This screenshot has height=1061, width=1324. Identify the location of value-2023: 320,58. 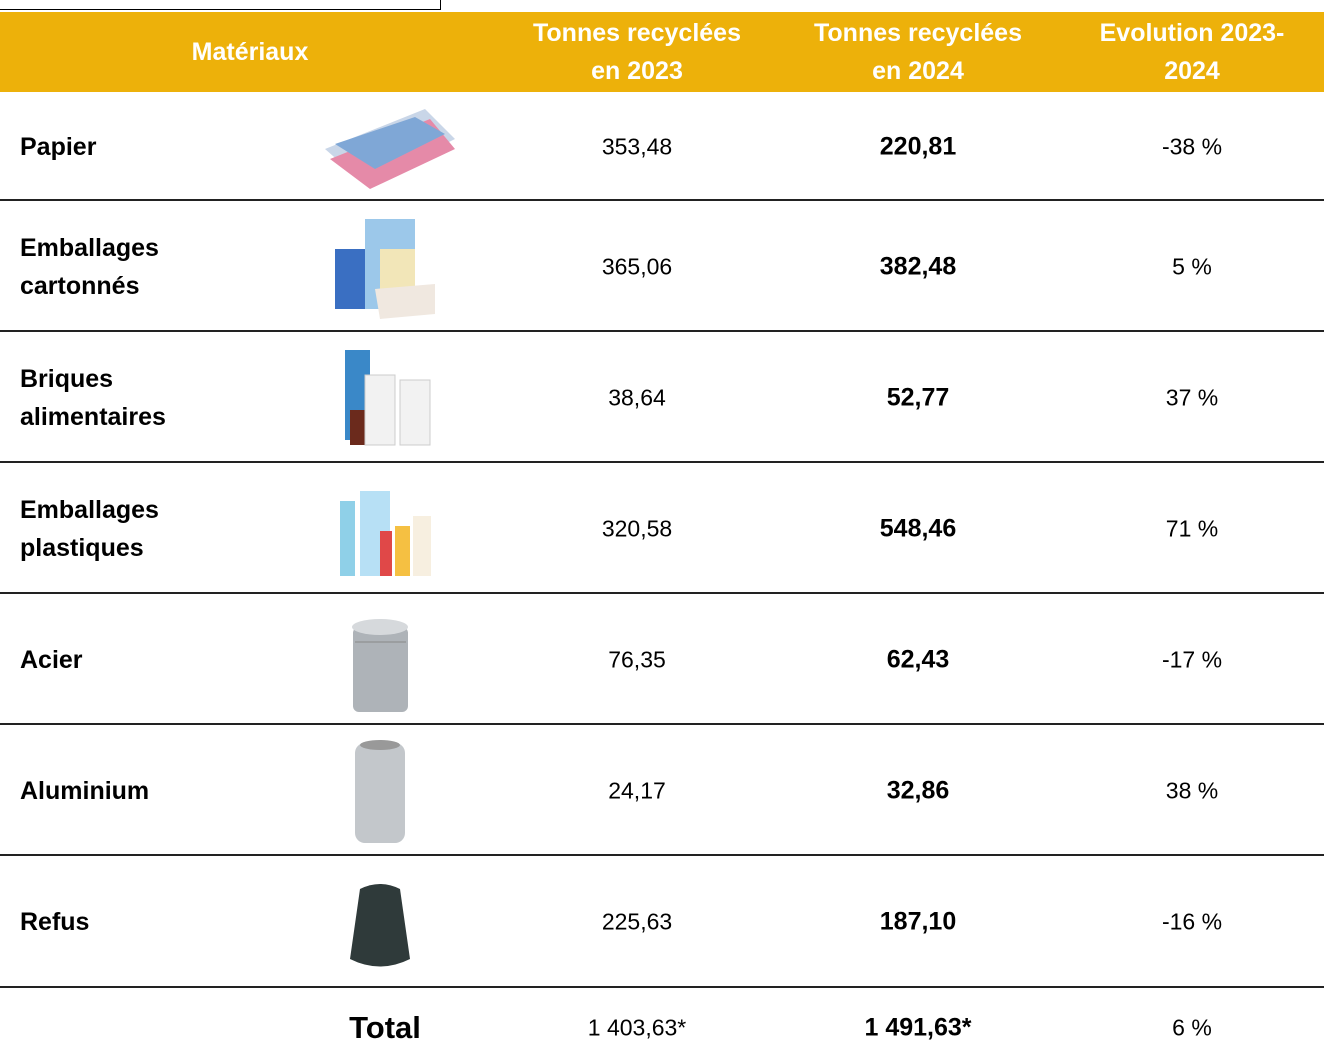
(637, 528).